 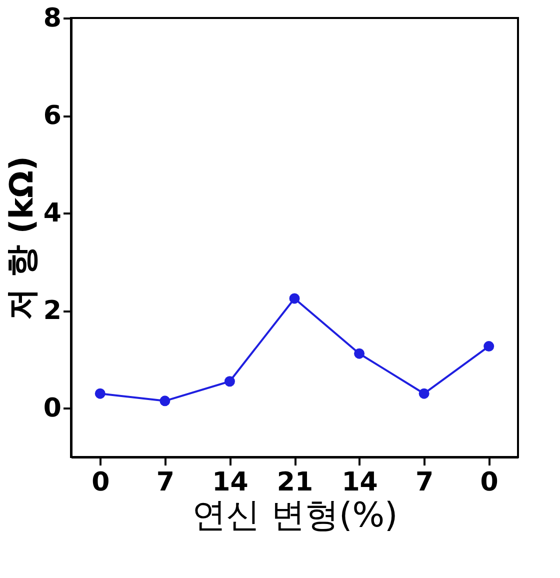 I want to click on y-tick-label: 4, so click(x=52, y=213).